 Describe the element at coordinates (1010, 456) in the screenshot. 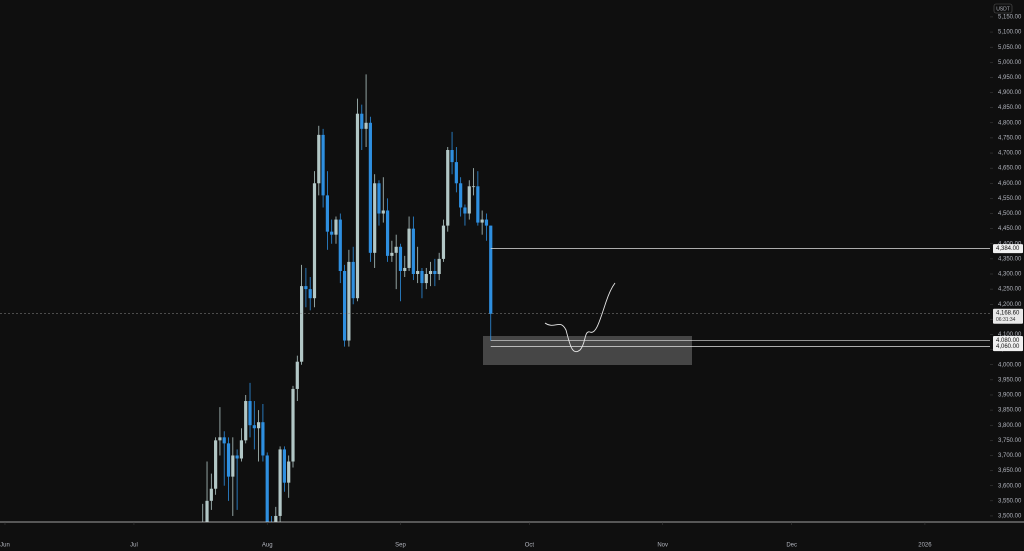

I see `y-tick-label: 3,700.00` at that location.